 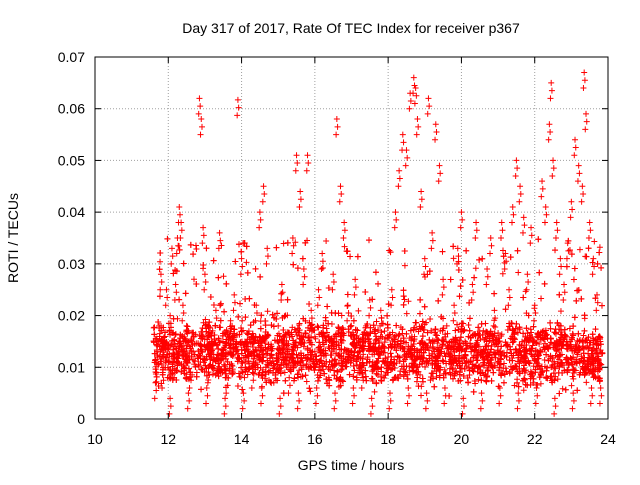 I want to click on y-tick-label: 0.04, so click(x=71, y=212).